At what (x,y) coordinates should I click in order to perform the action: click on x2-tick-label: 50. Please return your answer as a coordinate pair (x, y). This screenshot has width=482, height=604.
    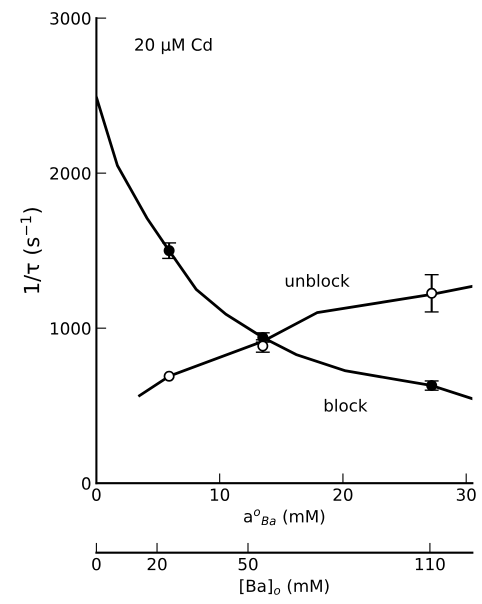
    Looking at the image, I should click on (248, 564).